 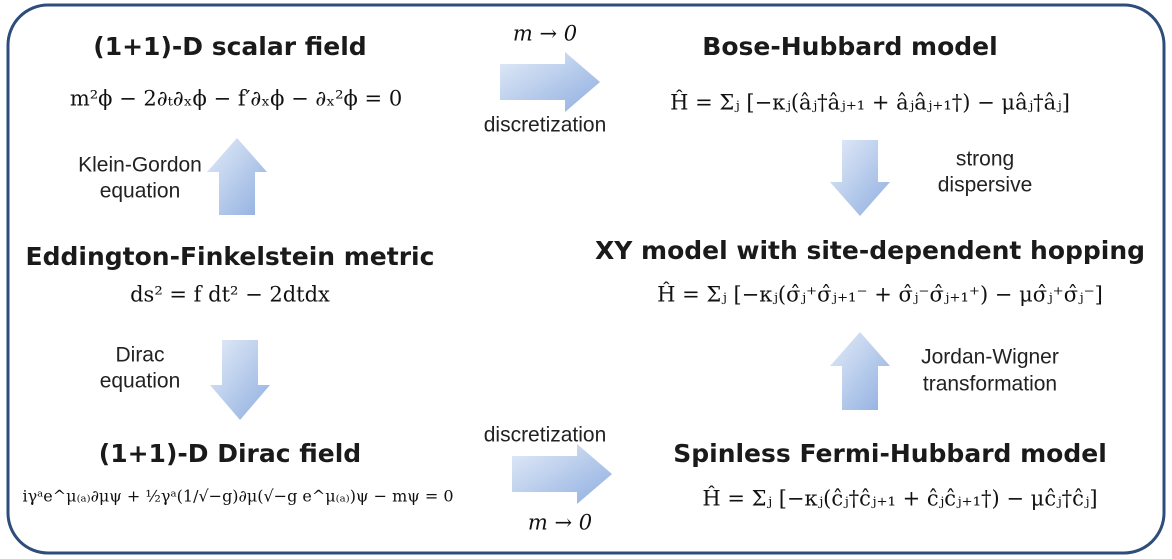 I want to click on node-title: XY model with site-dependent hopping, so click(x=870, y=250).